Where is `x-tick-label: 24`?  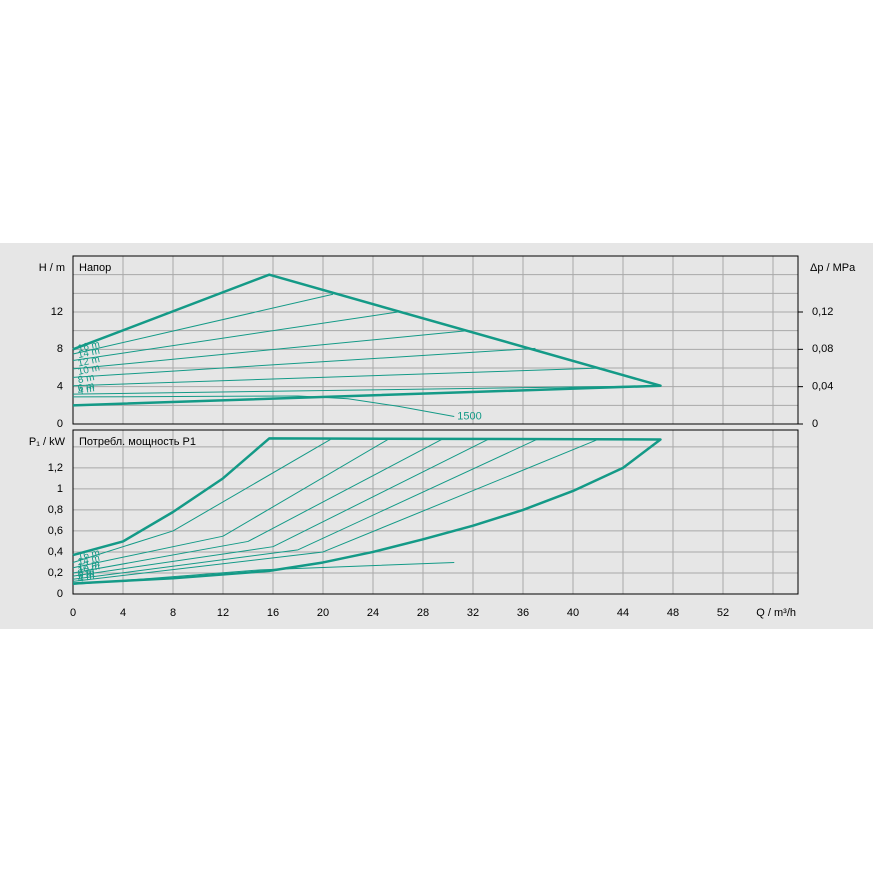 x-tick-label: 24 is located at coordinates (373, 613).